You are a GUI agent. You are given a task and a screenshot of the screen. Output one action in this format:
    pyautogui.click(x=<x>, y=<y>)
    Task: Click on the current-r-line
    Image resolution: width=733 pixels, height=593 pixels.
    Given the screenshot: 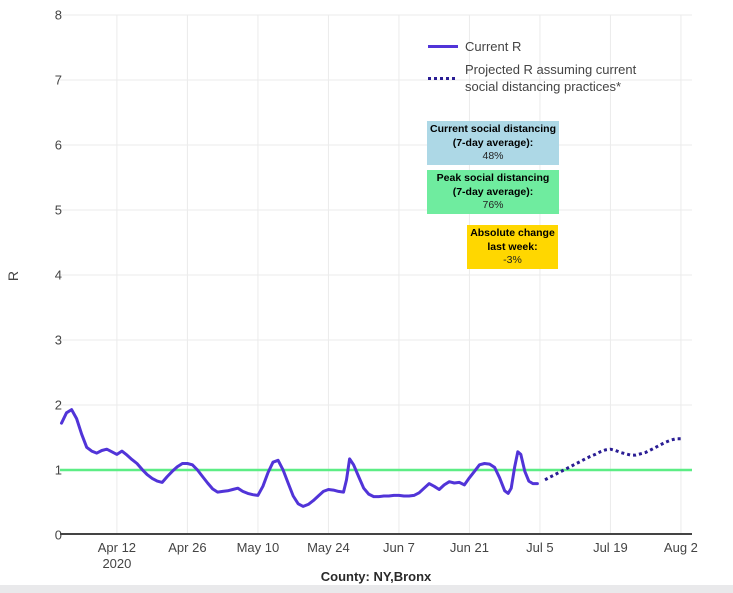 What is the action you would take?
    pyautogui.click(x=299, y=458)
    